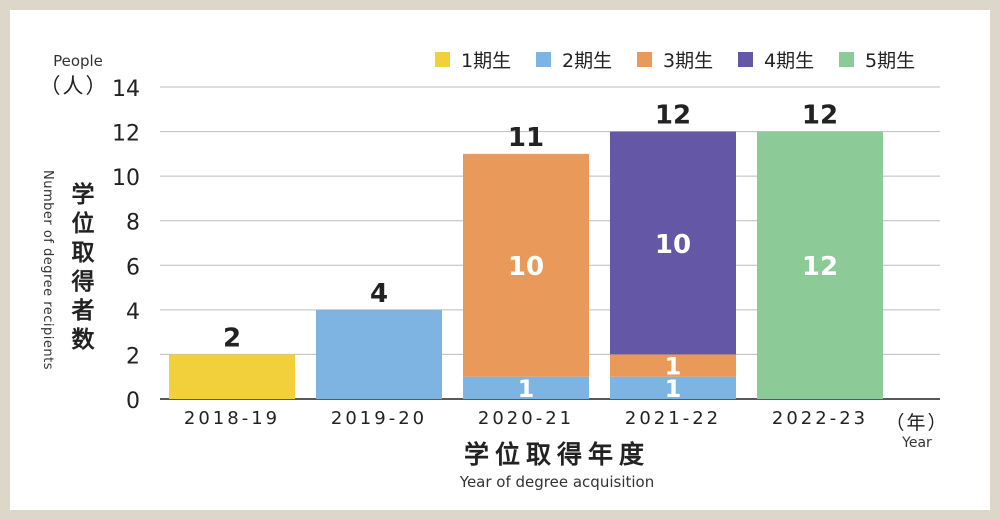 Image resolution: width=1000 pixels, height=520 pixels. I want to click on y-axis-unit-label: （人）, so click(74, 86).